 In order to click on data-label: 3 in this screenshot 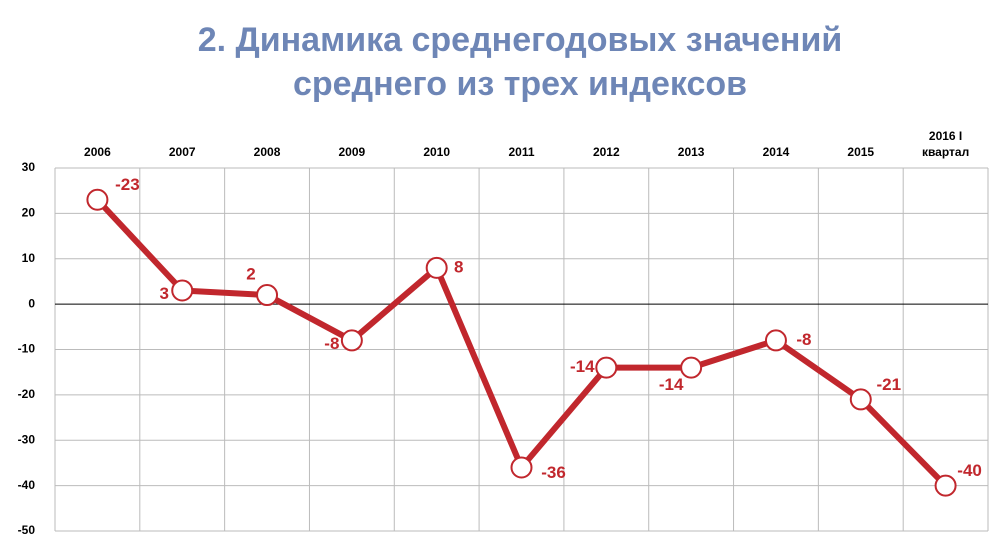, I will do `click(163, 293)`.